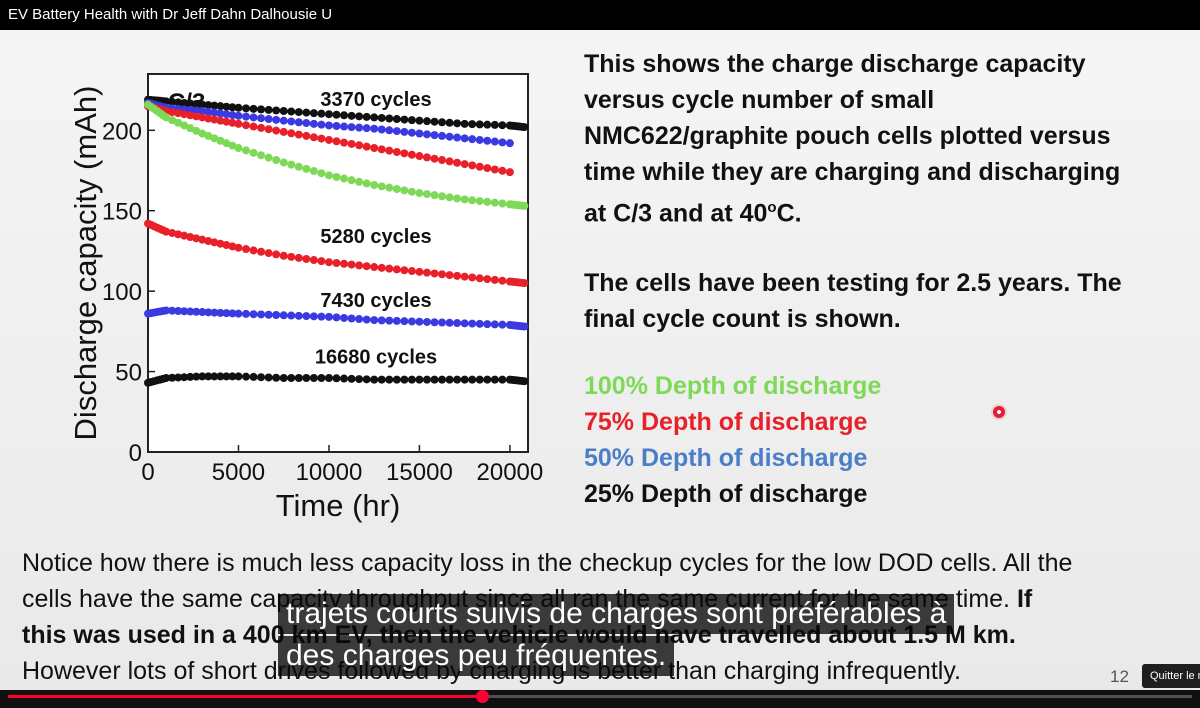  Describe the element at coordinates (419, 472) in the screenshot. I see `x-tick-label: 15000` at that location.